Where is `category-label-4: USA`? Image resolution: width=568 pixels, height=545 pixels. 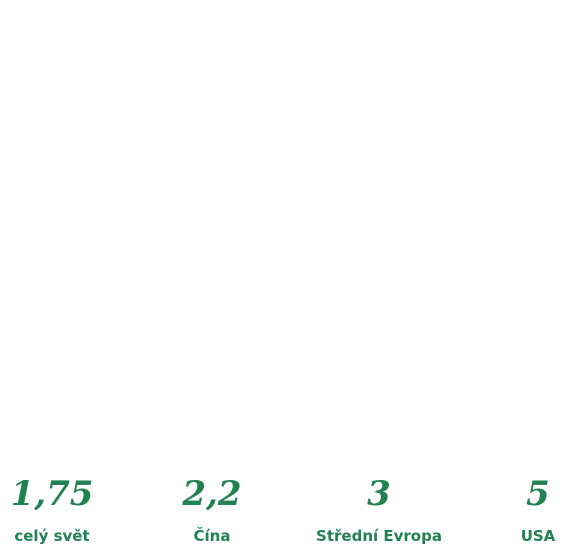 category-label-4: USA is located at coordinates (538, 536).